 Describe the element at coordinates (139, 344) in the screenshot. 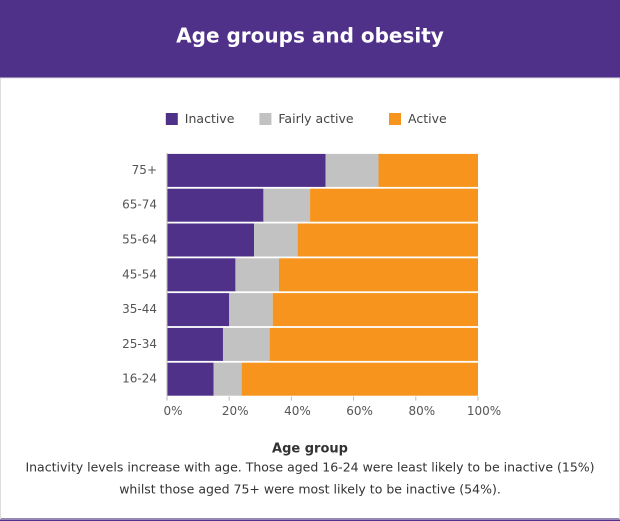

I see `y-tick-label: 25-34` at that location.